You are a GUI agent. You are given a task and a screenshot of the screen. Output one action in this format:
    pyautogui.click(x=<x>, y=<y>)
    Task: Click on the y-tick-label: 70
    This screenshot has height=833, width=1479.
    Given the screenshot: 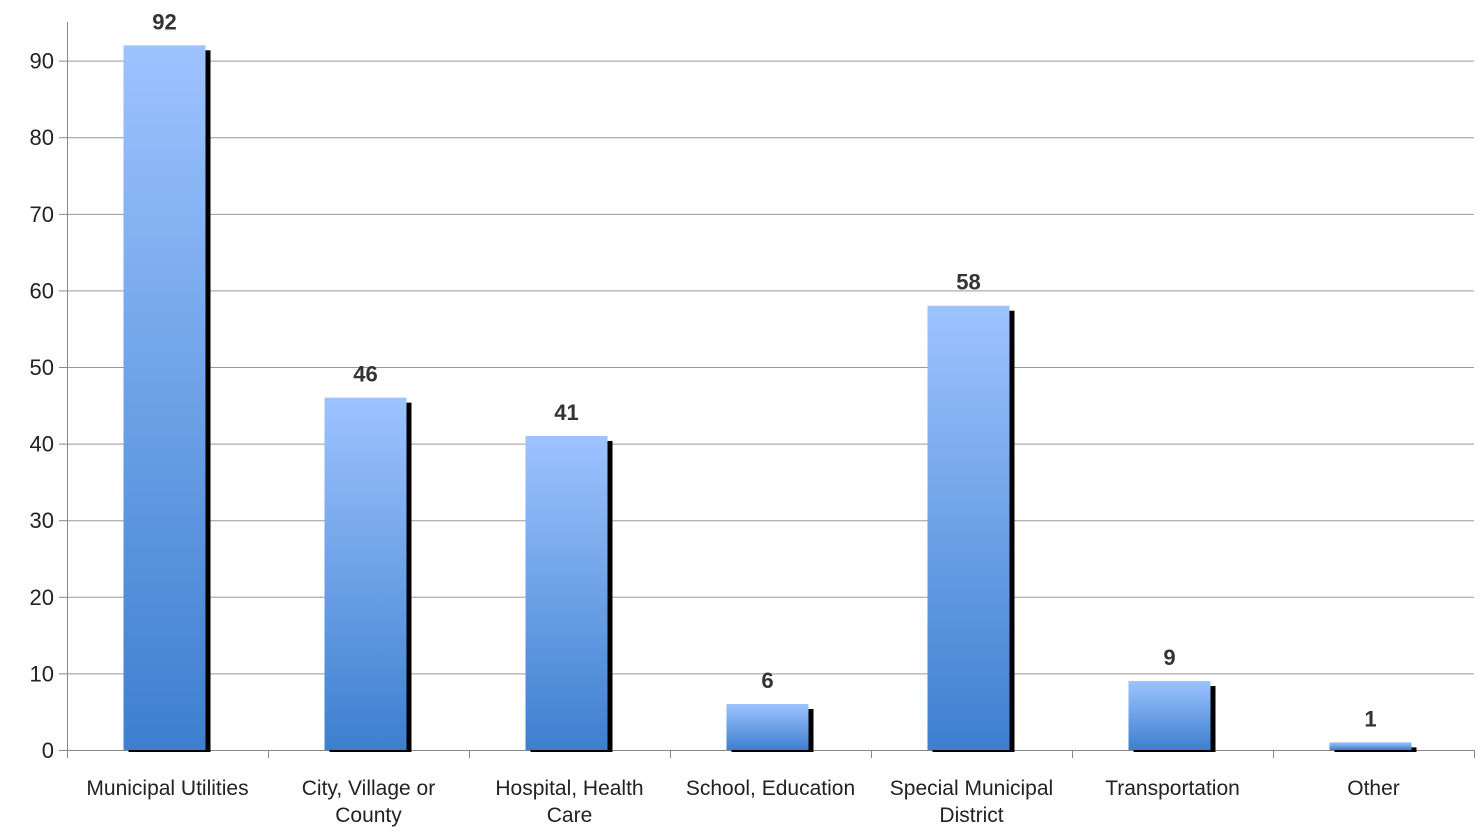 What is the action you would take?
    pyautogui.click(x=42, y=214)
    